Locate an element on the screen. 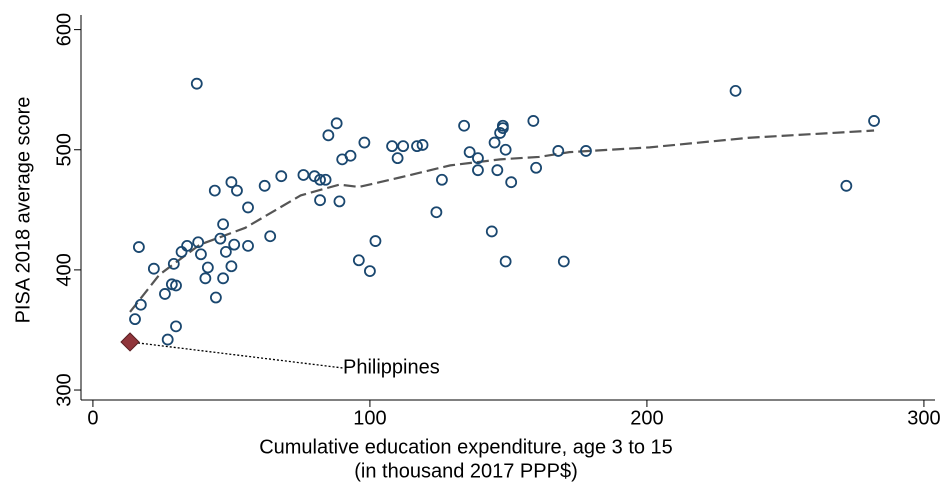 Image resolution: width=942 pixels, height=488 pixels. x-tick-label: 0 is located at coordinates (92, 418).